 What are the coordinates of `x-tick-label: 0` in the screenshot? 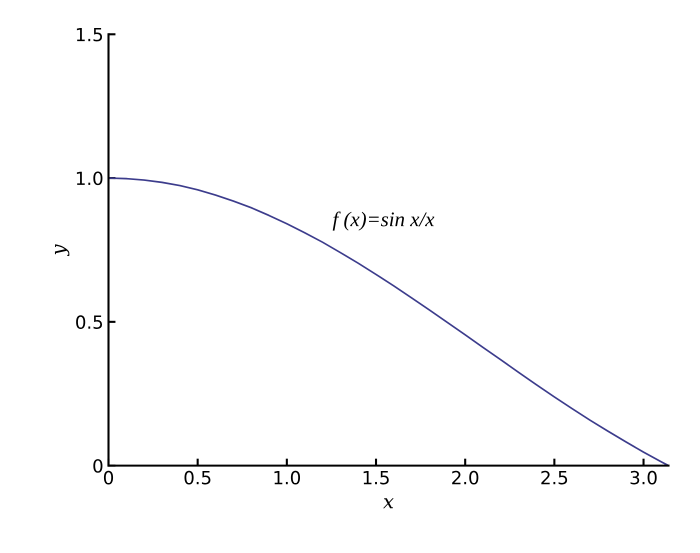 It's located at (109, 477).